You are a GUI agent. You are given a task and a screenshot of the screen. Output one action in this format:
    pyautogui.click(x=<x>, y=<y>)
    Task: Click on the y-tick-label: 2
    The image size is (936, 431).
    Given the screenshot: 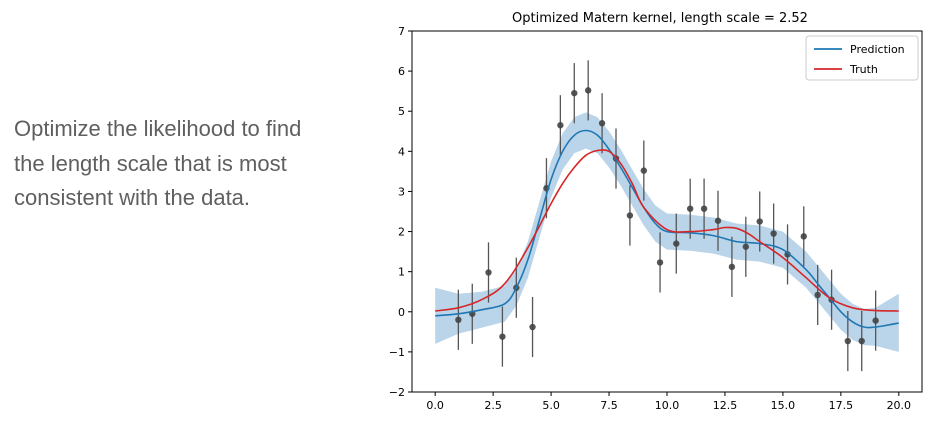 What is the action you would take?
    pyautogui.click(x=401, y=232)
    